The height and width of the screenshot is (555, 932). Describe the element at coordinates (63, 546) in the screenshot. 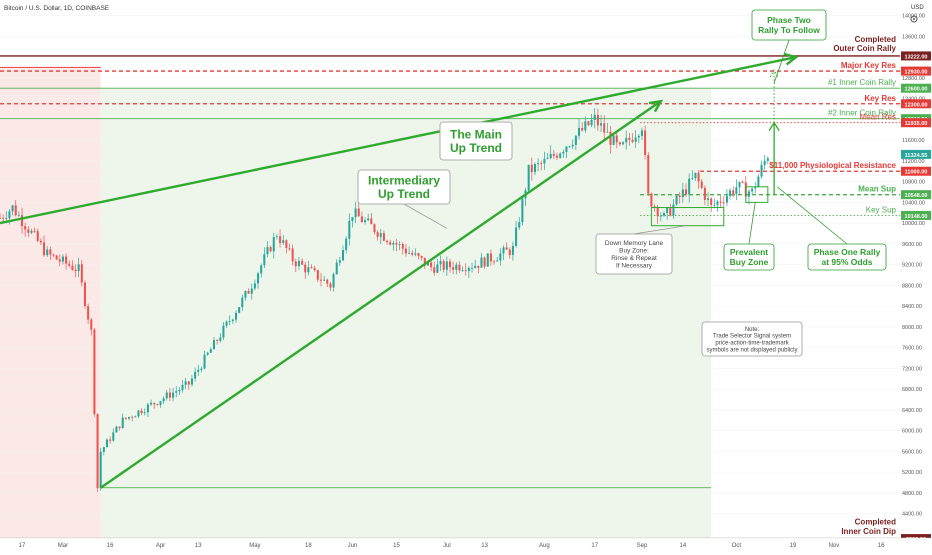

I see `date-tick-label: Mar` at that location.